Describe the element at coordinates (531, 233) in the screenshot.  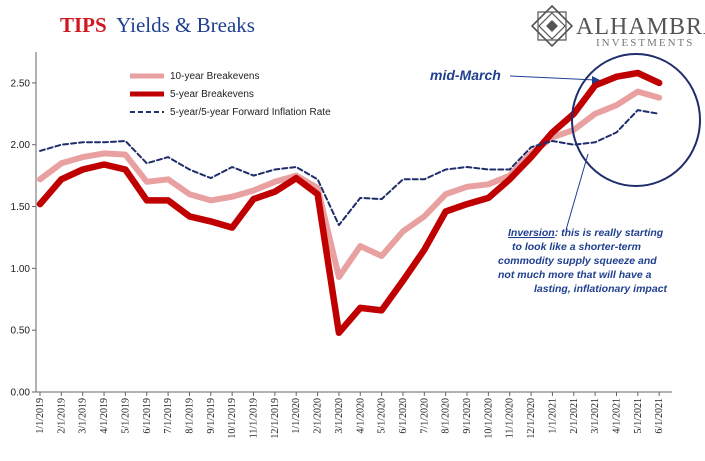
I see `inversion-label: Inversion` at that location.